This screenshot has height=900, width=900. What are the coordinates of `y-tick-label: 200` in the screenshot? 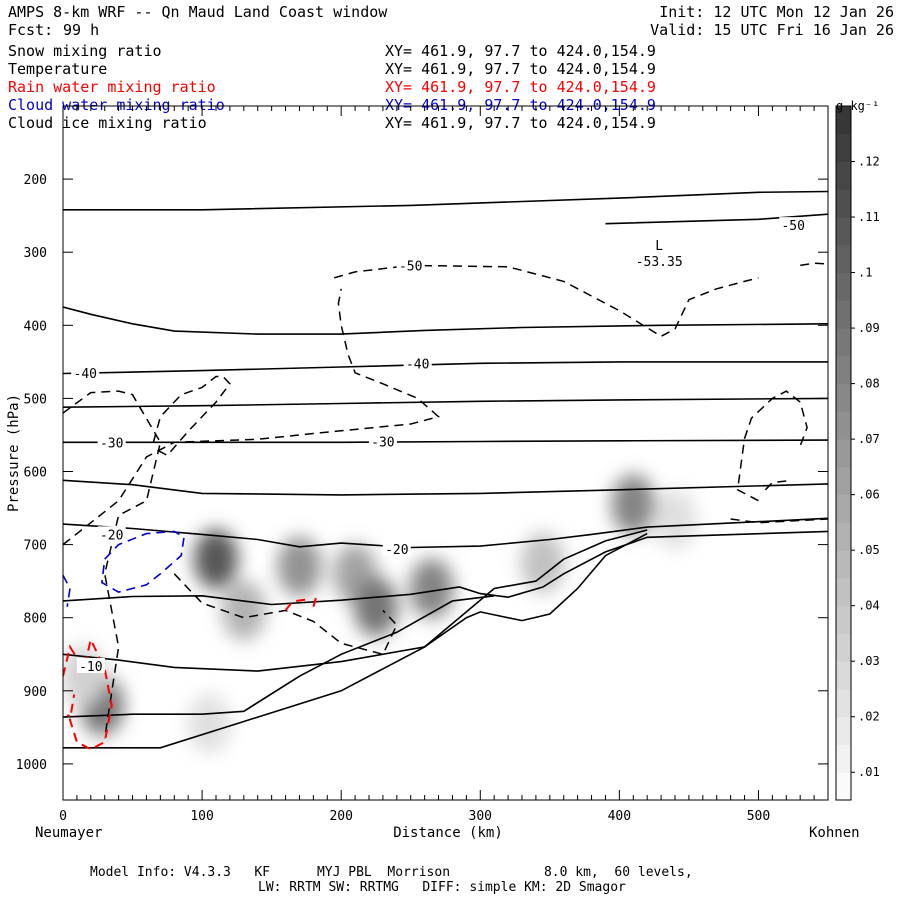 It's located at (35, 180).